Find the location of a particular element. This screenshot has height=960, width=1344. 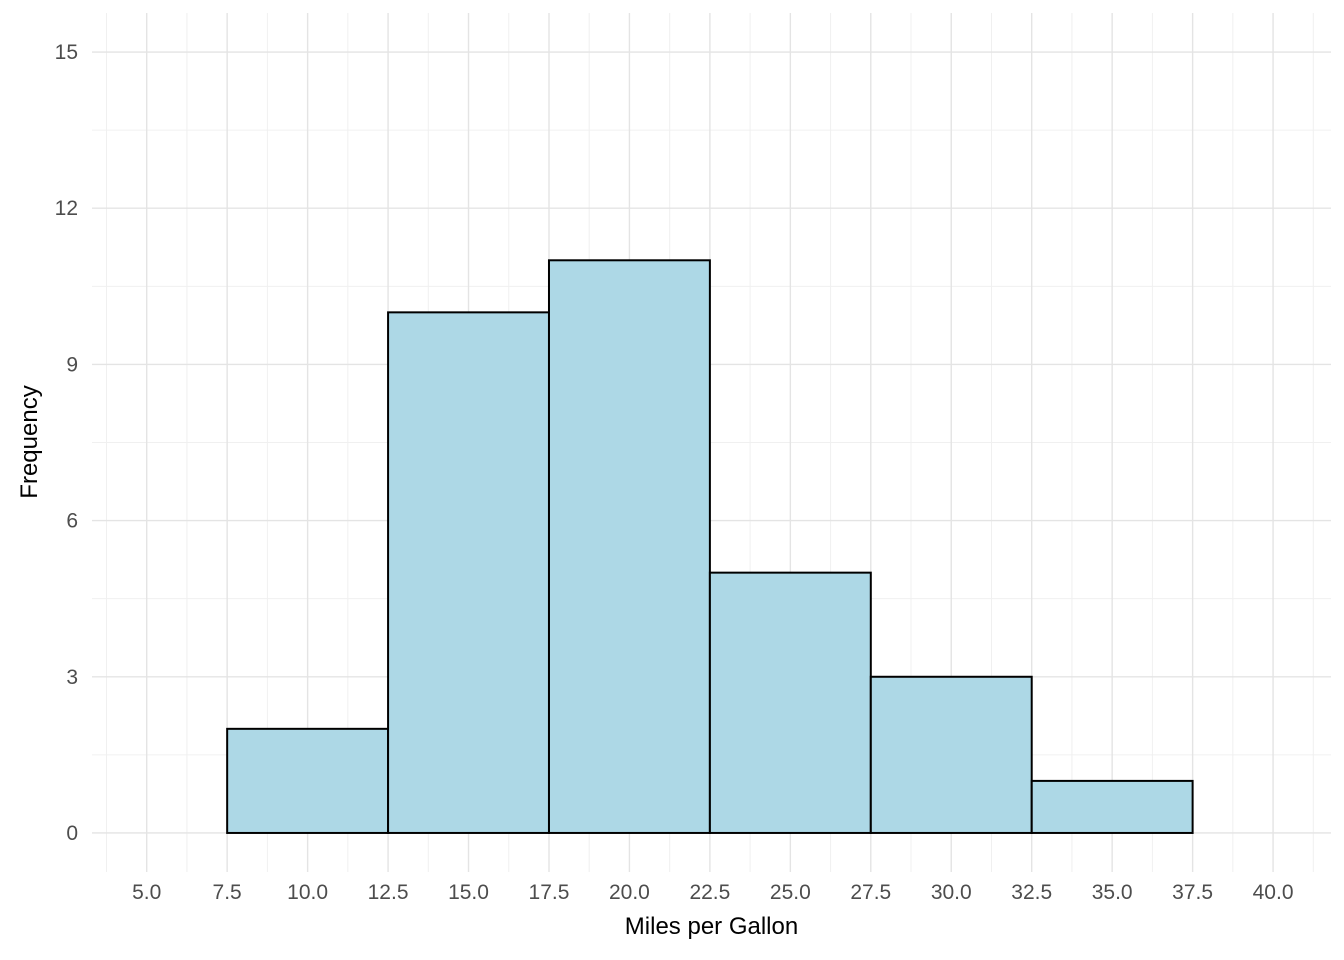

x-tick-label: 27.5 is located at coordinates (870, 892).